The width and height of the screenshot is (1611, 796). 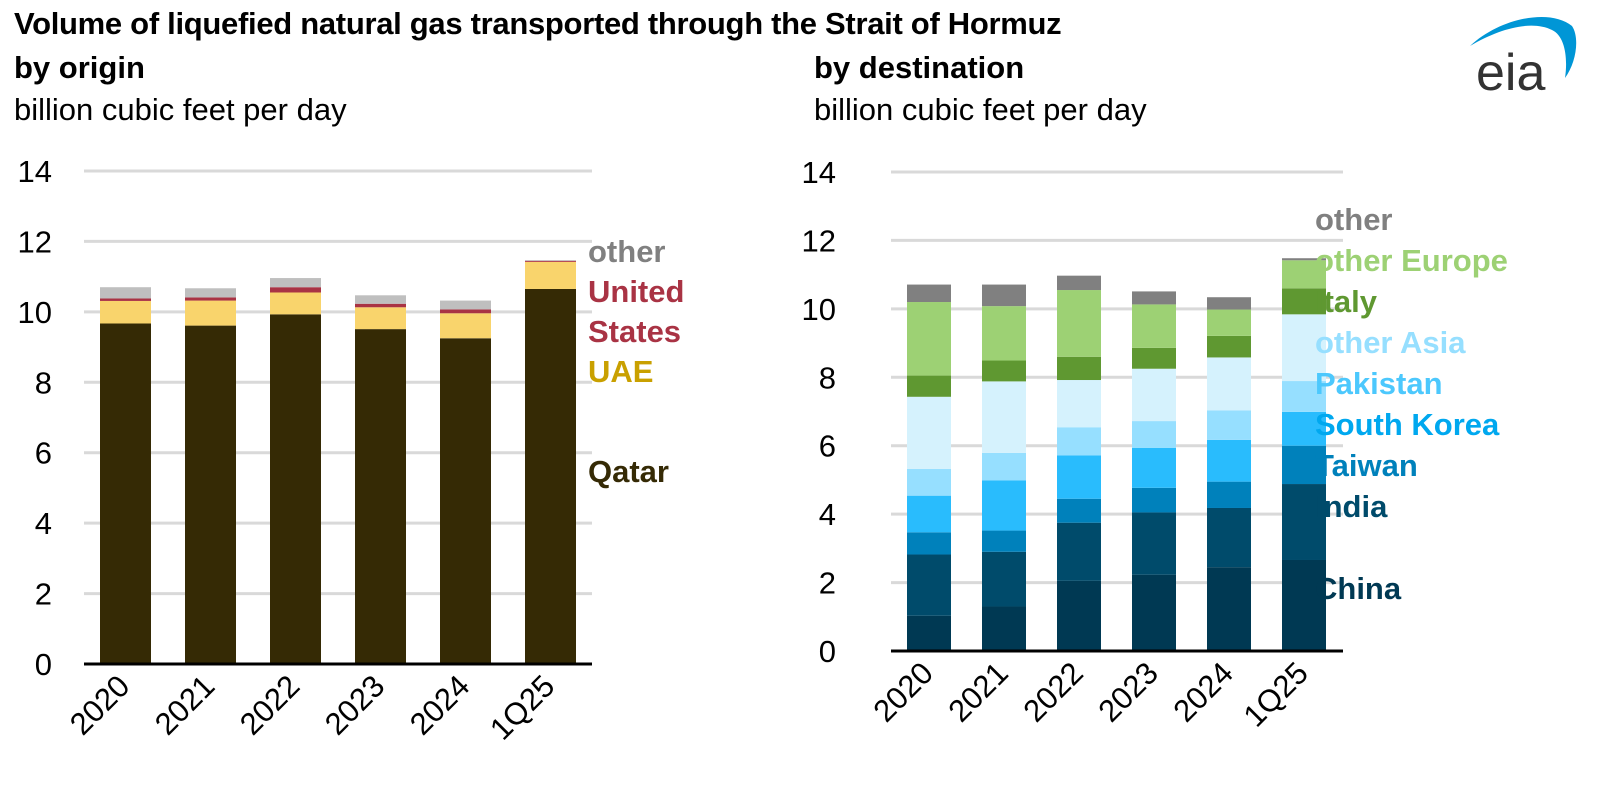 What do you see at coordinates (929, 293) in the screenshot?
I see `destination-bar-other-2020` at bounding box center [929, 293].